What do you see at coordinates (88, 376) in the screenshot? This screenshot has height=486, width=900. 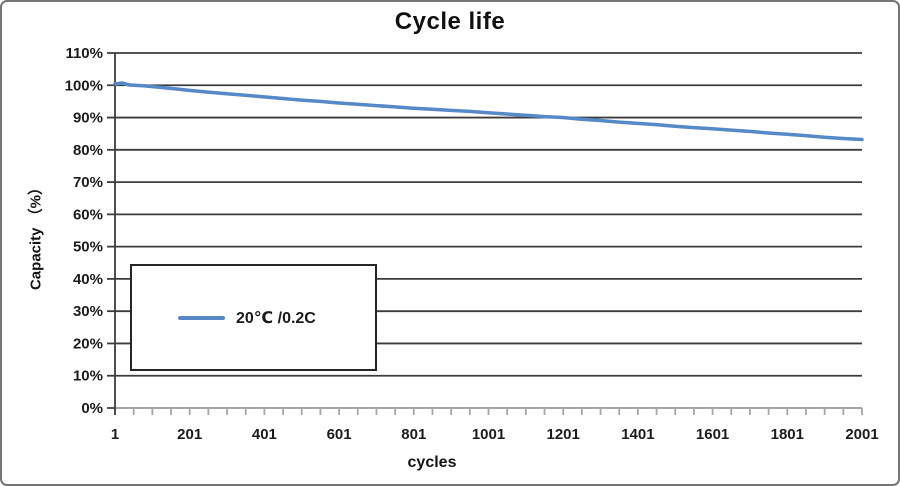 I see `y-tick-label: 10%` at bounding box center [88, 376].